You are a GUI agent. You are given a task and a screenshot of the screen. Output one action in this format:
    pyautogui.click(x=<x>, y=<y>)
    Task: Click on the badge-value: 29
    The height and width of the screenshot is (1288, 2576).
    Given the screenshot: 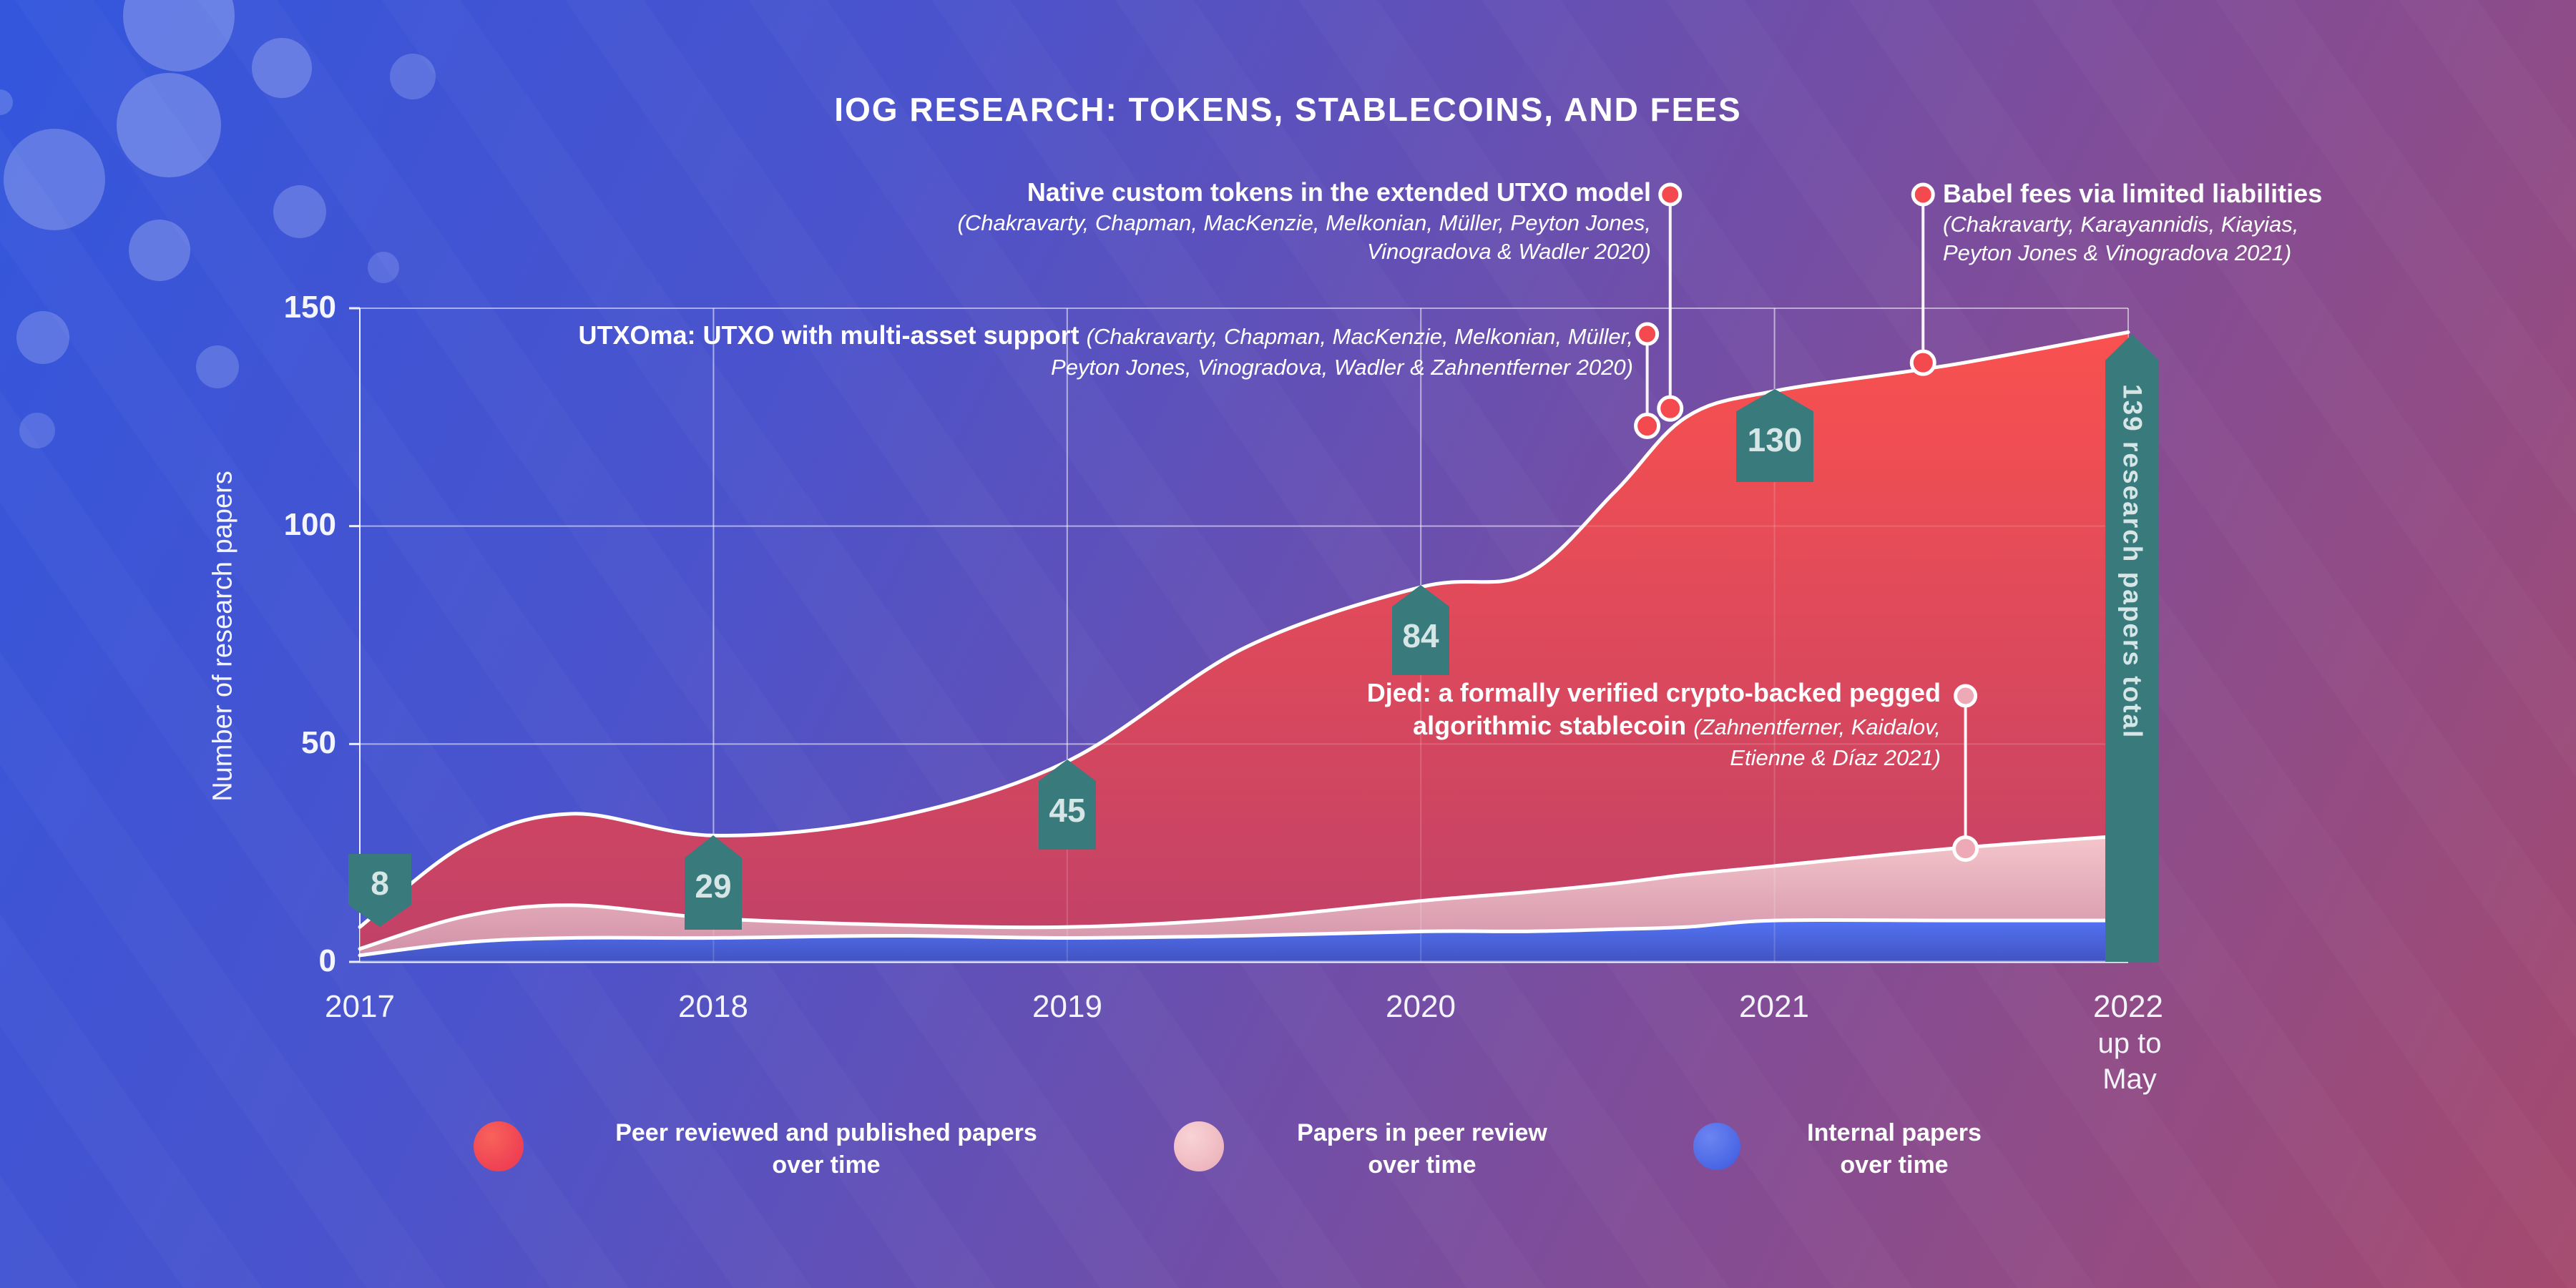 What is the action you would take?
    pyautogui.click(x=713, y=886)
    